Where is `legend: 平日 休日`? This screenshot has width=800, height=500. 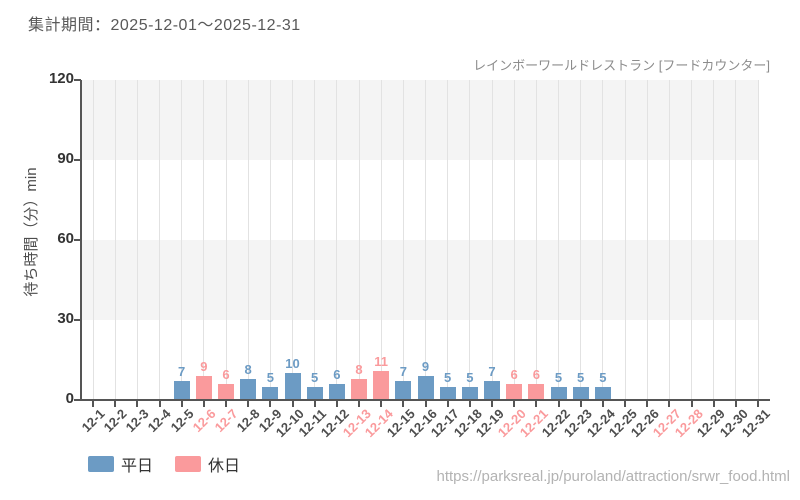 legend: 平日 休日 is located at coordinates (164, 464).